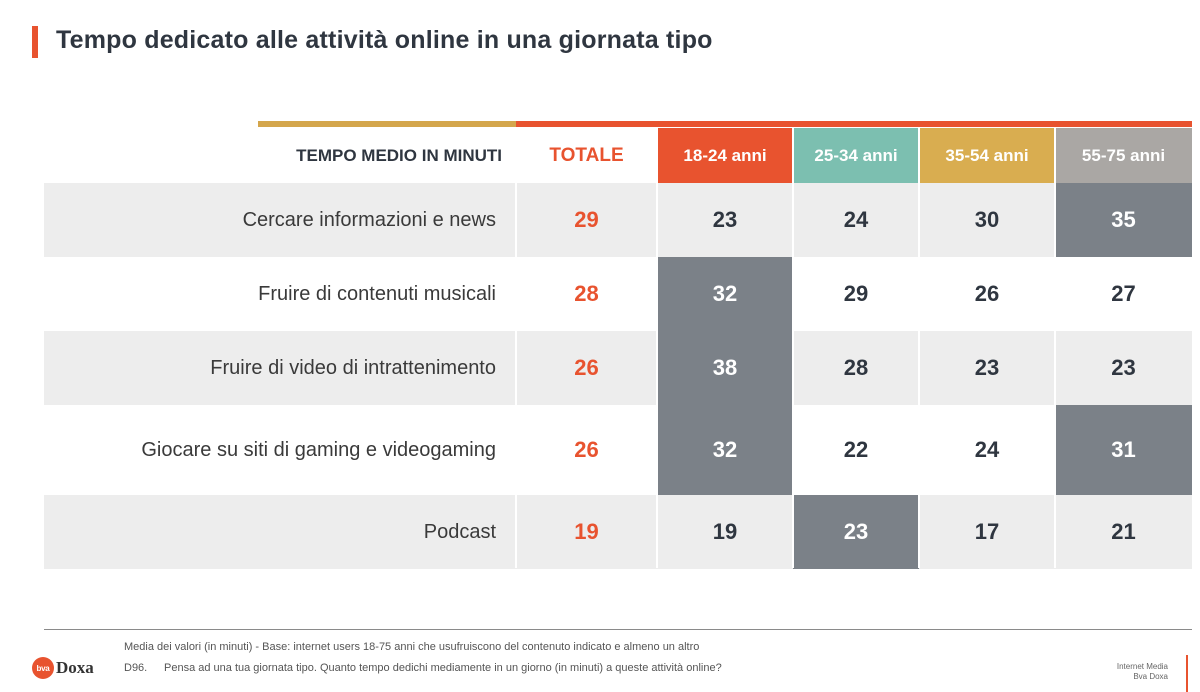 This screenshot has width=1200, height=692. What do you see at coordinates (1142, 666) in the screenshot?
I see `report-line-1: Internet Media` at bounding box center [1142, 666].